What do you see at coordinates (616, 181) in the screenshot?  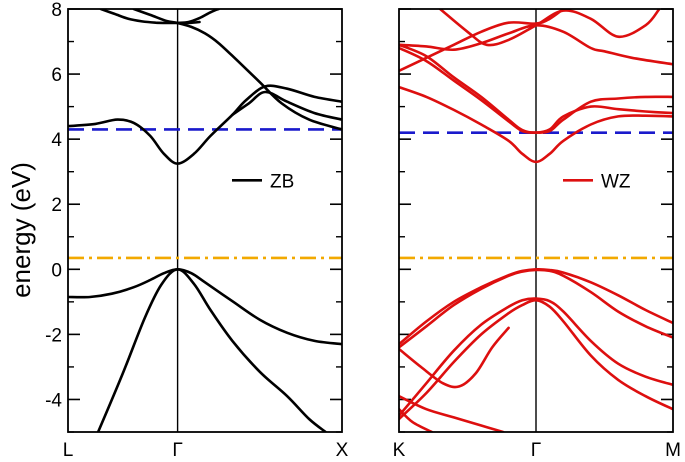 I see `legend-label: WZ` at bounding box center [616, 181].